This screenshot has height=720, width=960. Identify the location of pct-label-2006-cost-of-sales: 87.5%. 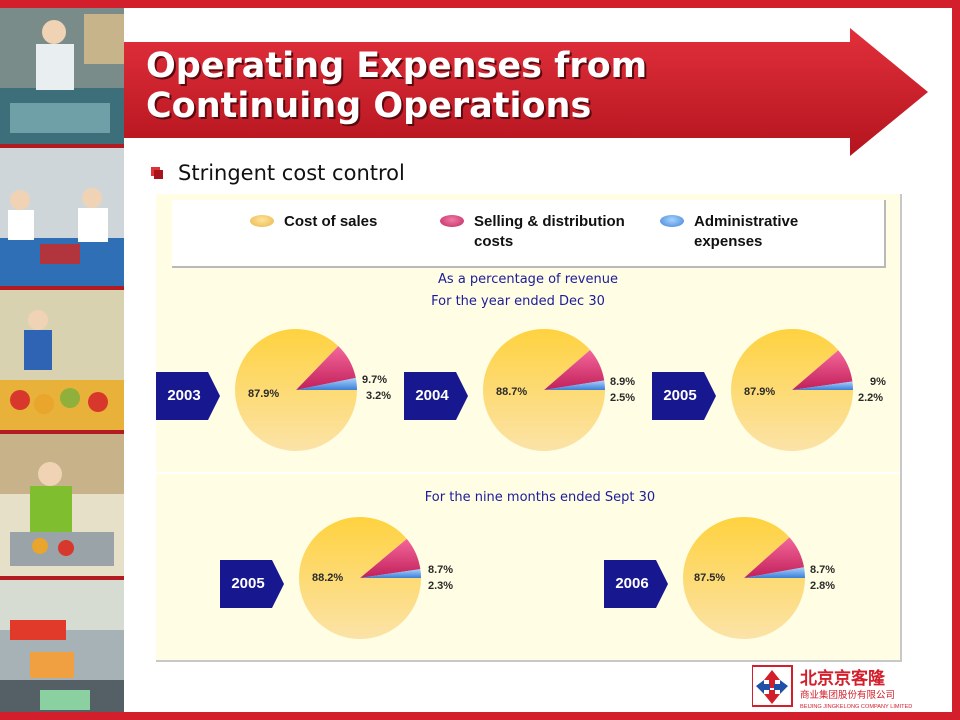
(710, 578).